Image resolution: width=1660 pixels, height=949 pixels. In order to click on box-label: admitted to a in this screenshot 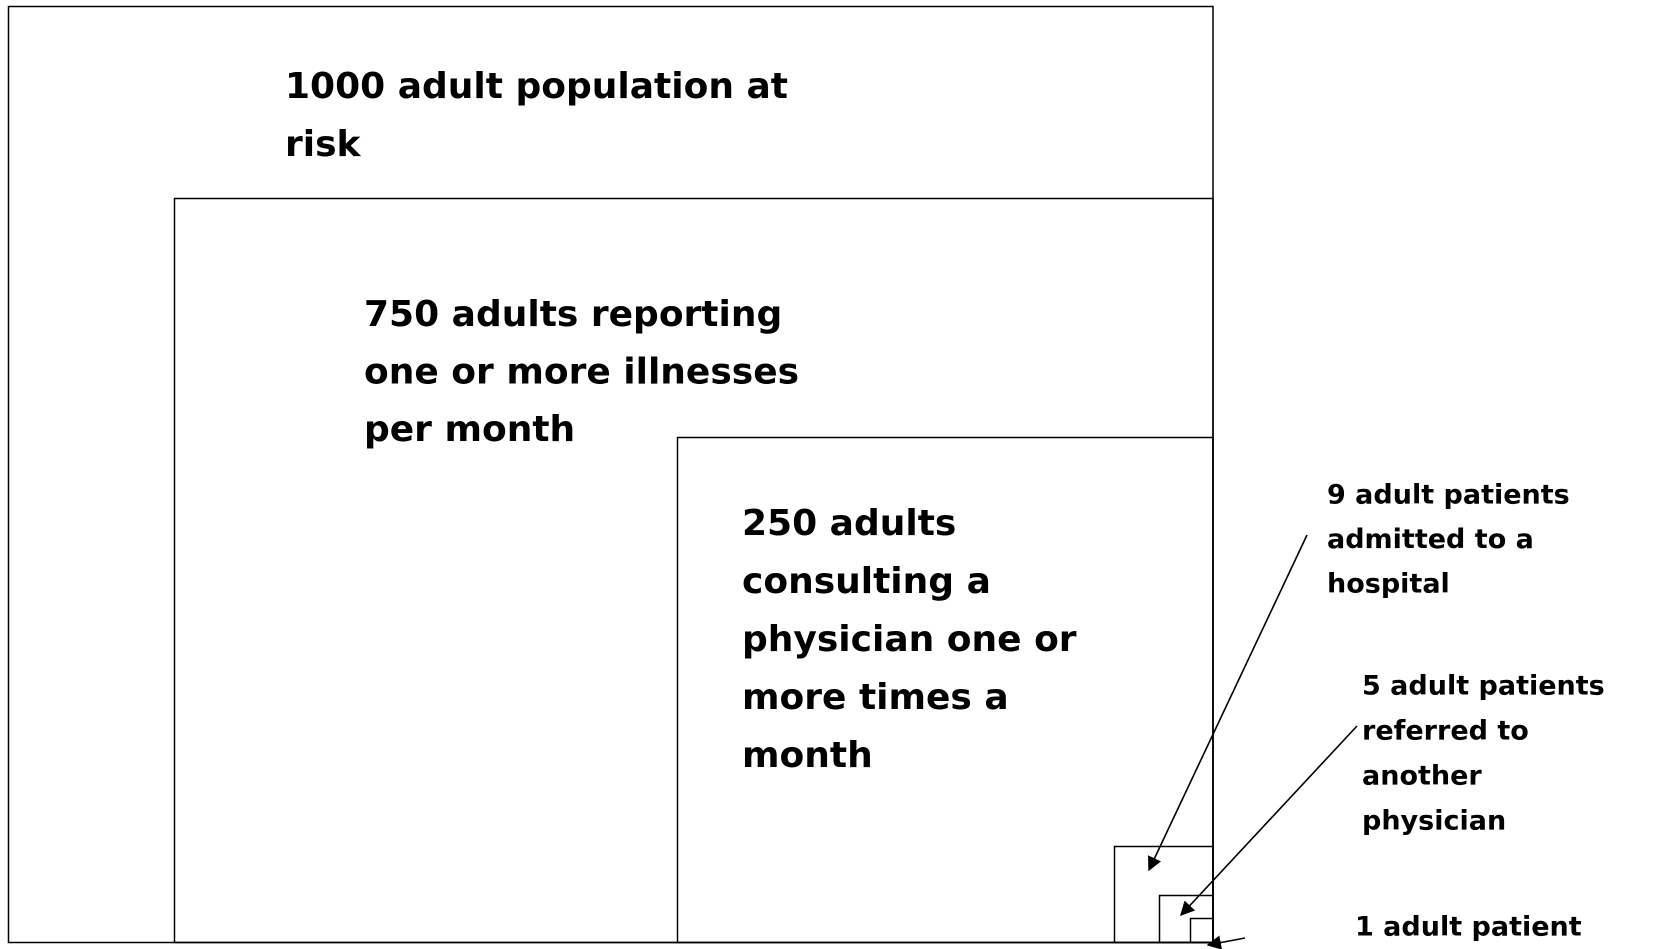, I will do `click(1430, 539)`.